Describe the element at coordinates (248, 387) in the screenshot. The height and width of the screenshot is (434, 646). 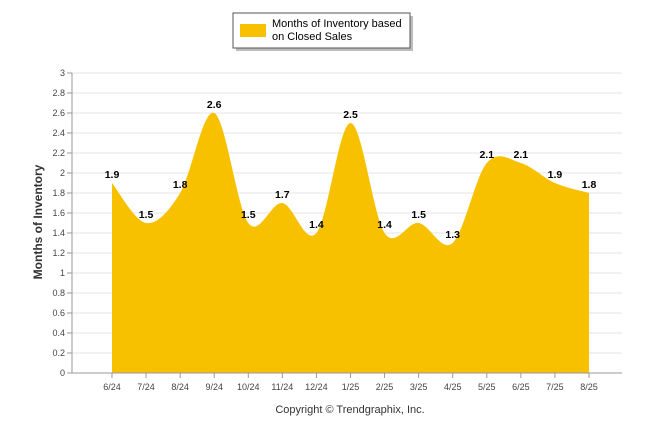
I see `x-tick-label: 10/24` at that location.